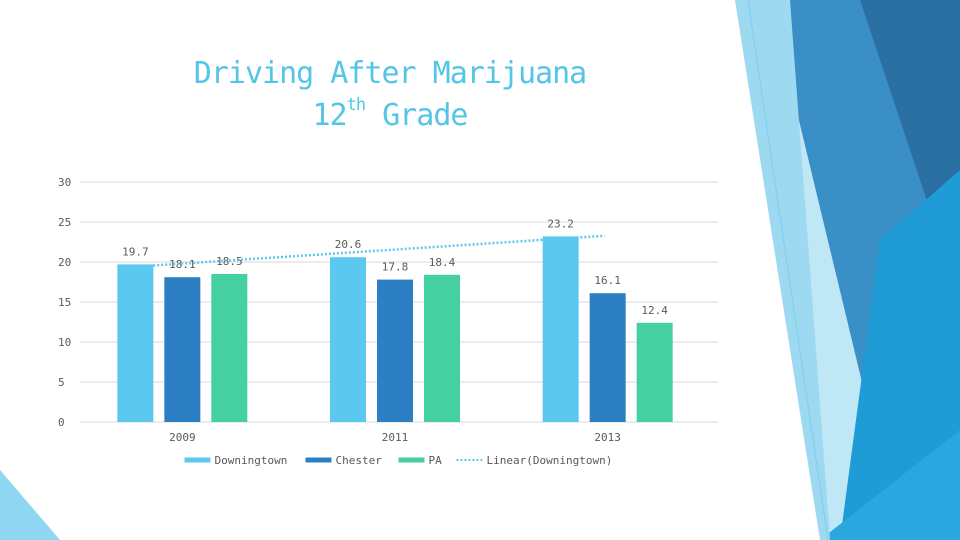 Image resolution: width=960 pixels, height=540 pixels. Describe the element at coordinates (64, 342) in the screenshot. I see `y-tick-label: 10` at that location.